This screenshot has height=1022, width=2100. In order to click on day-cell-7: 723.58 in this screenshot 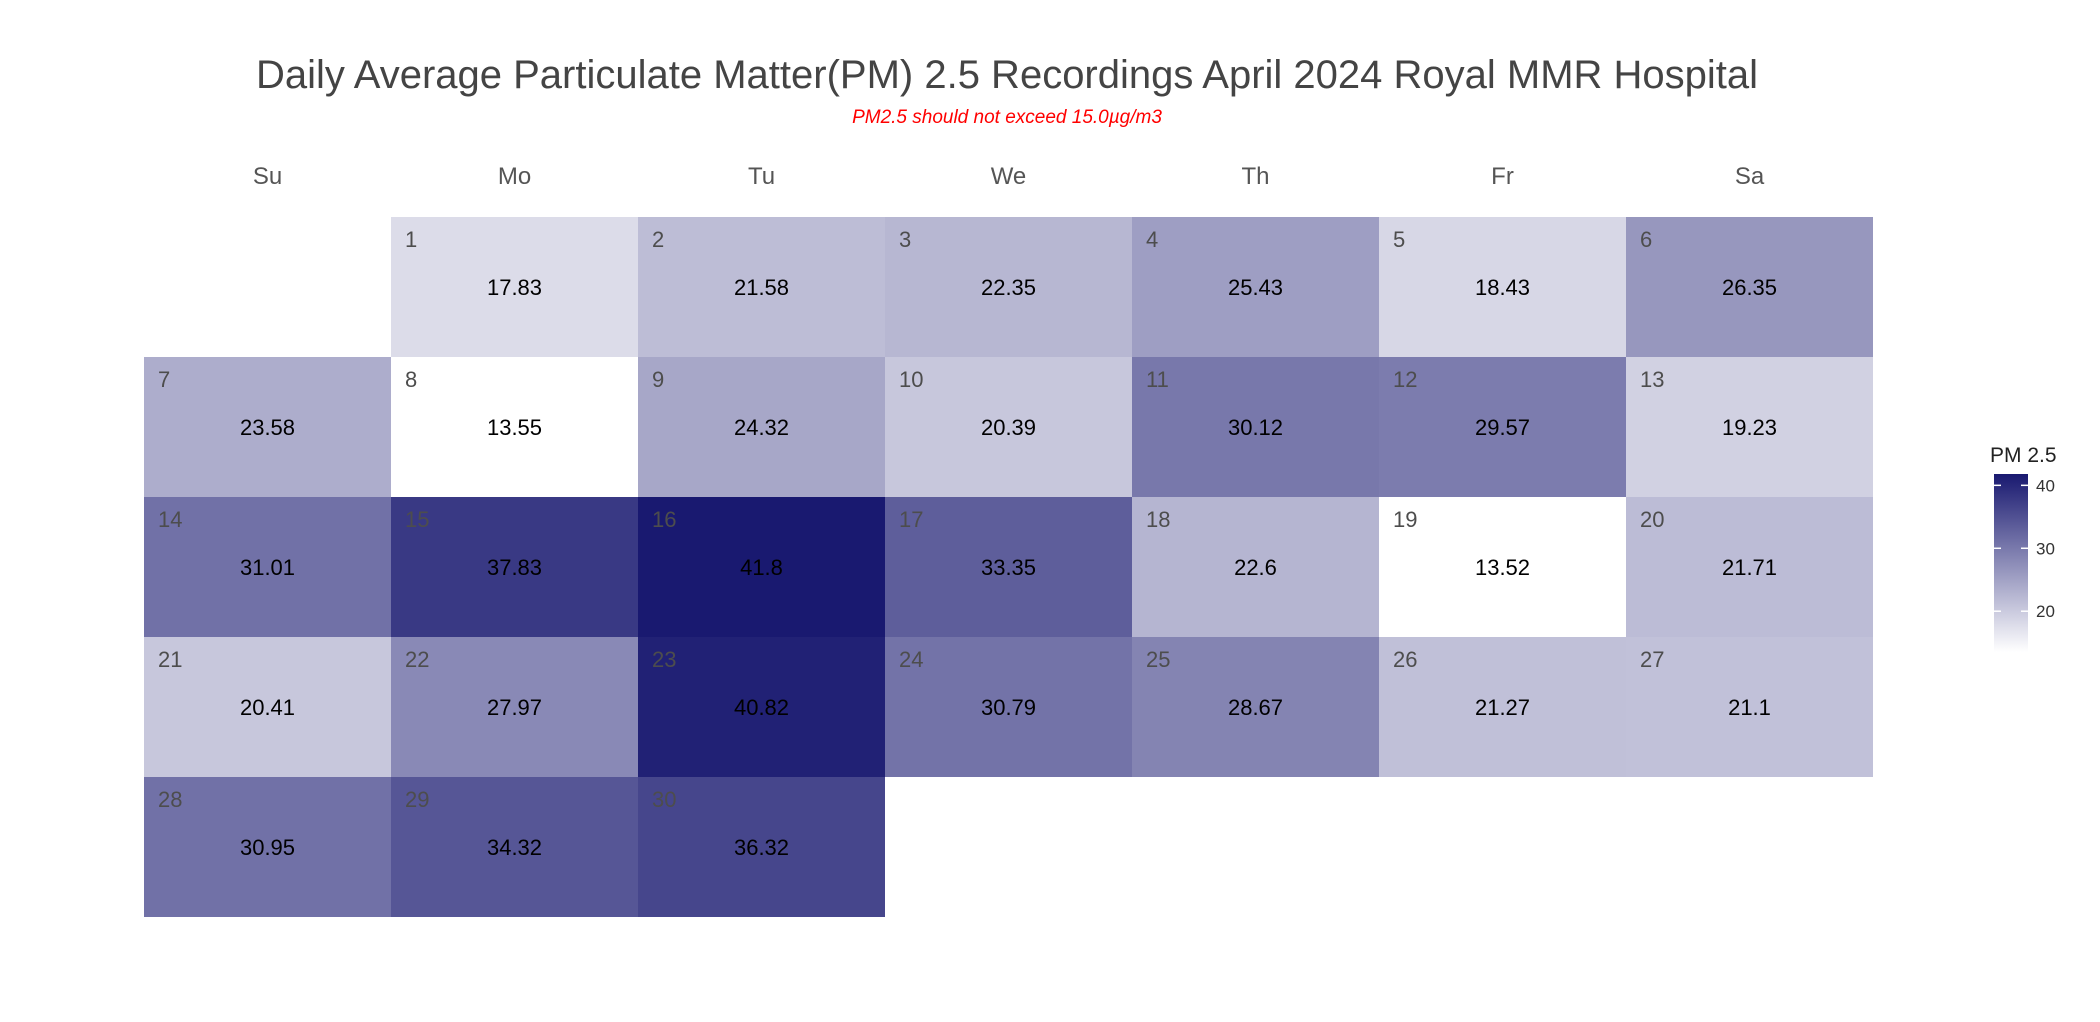, I will do `click(267, 427)`.